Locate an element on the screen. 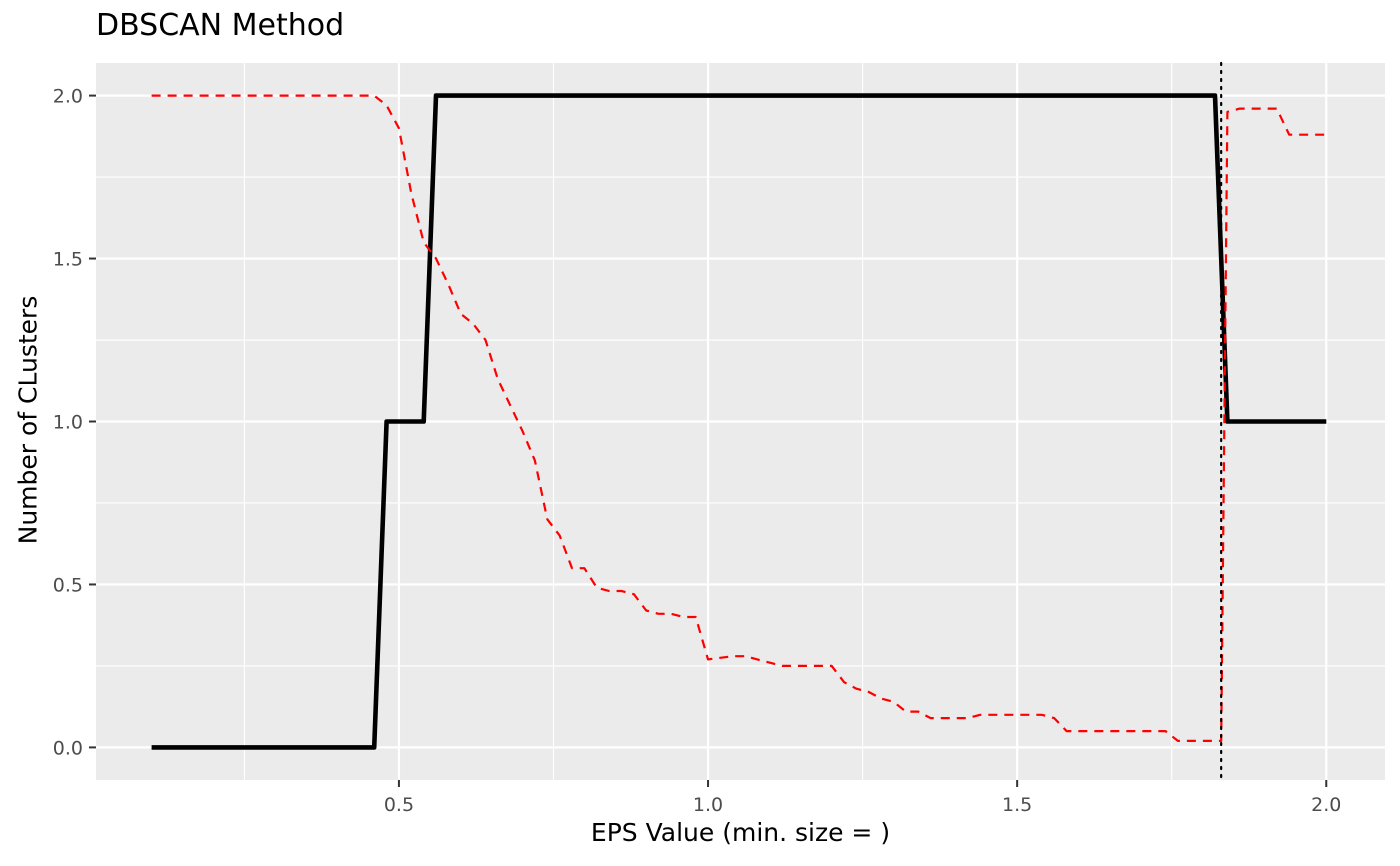  x-tick-label: 0.5 is located at coordinates (399, 805).